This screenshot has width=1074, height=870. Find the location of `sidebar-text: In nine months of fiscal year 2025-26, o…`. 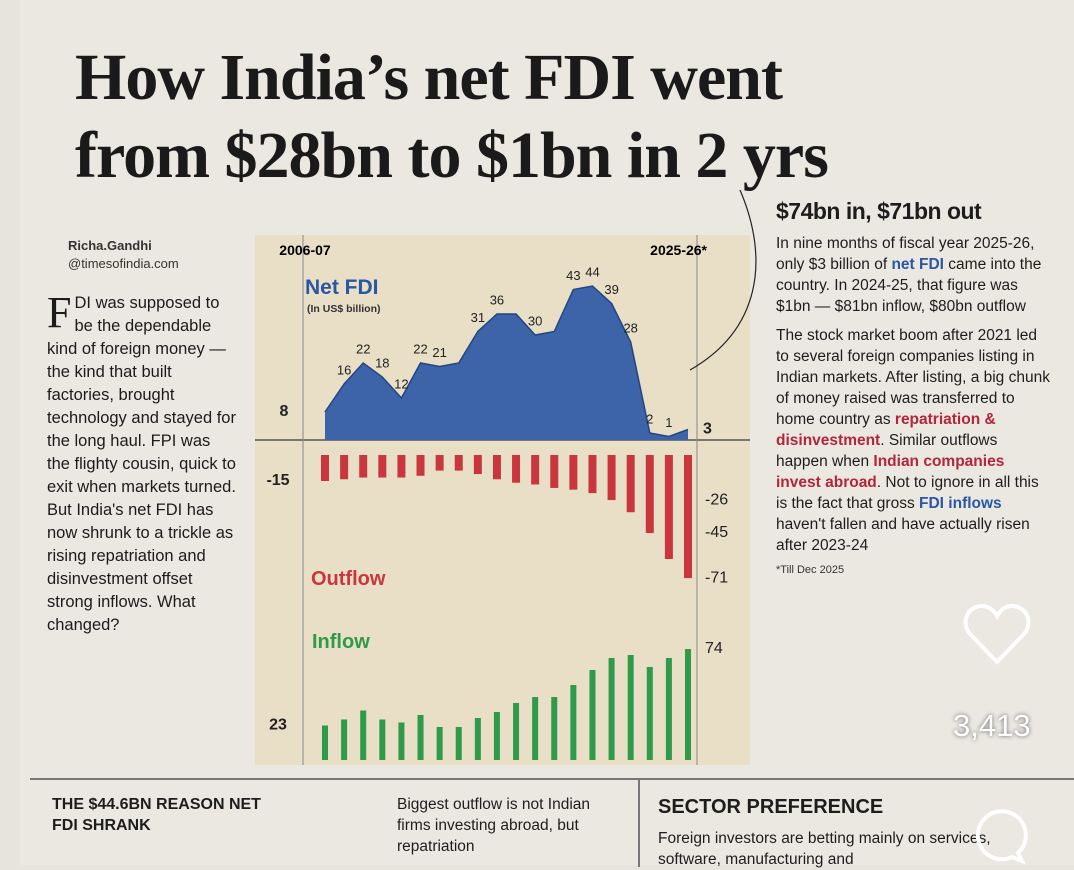

sidebar-text: In nine months of fiscal year 2025-26, o… is located at coordinates (913, 394).